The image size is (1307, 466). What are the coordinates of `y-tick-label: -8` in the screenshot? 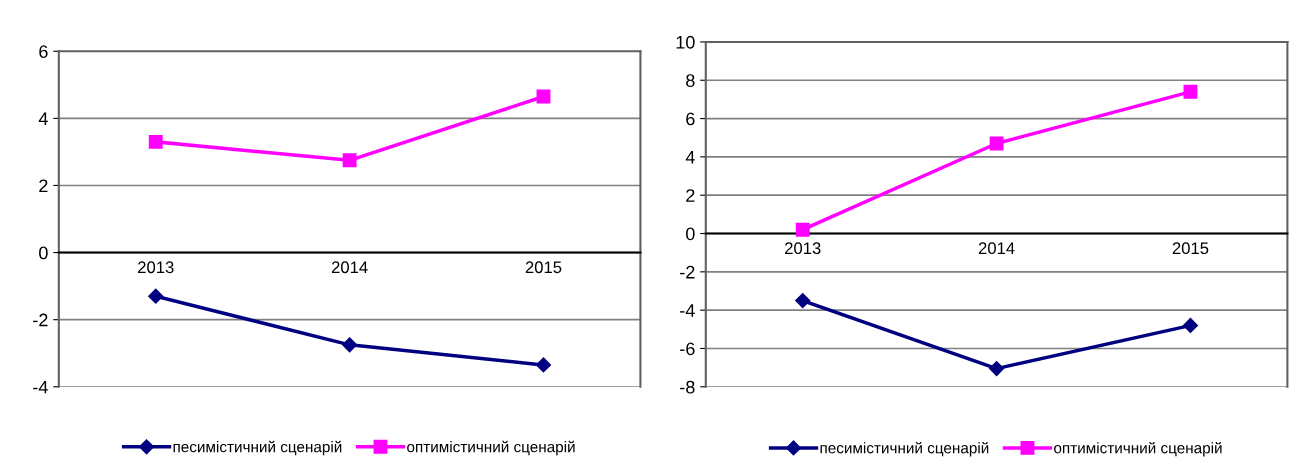 It's located at (687, 387).